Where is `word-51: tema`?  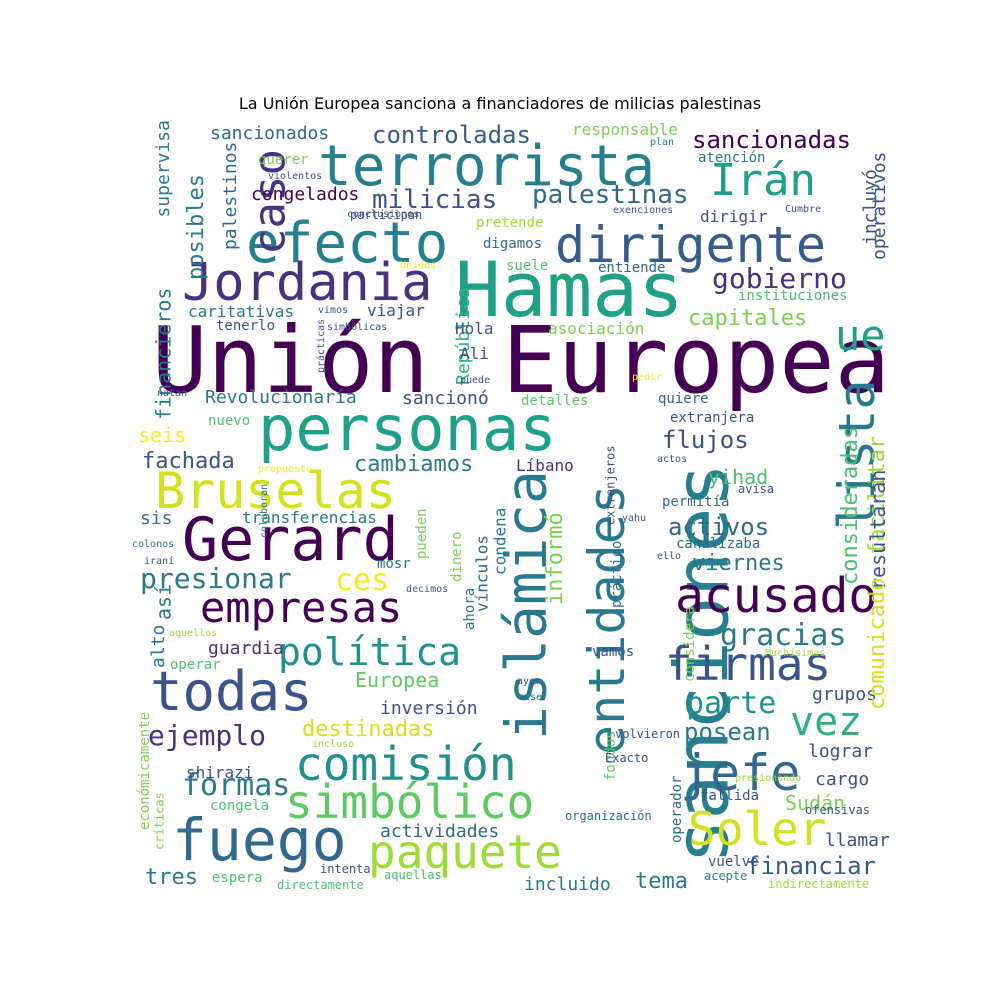 word-51: tema is located at coordinates (661, 881).